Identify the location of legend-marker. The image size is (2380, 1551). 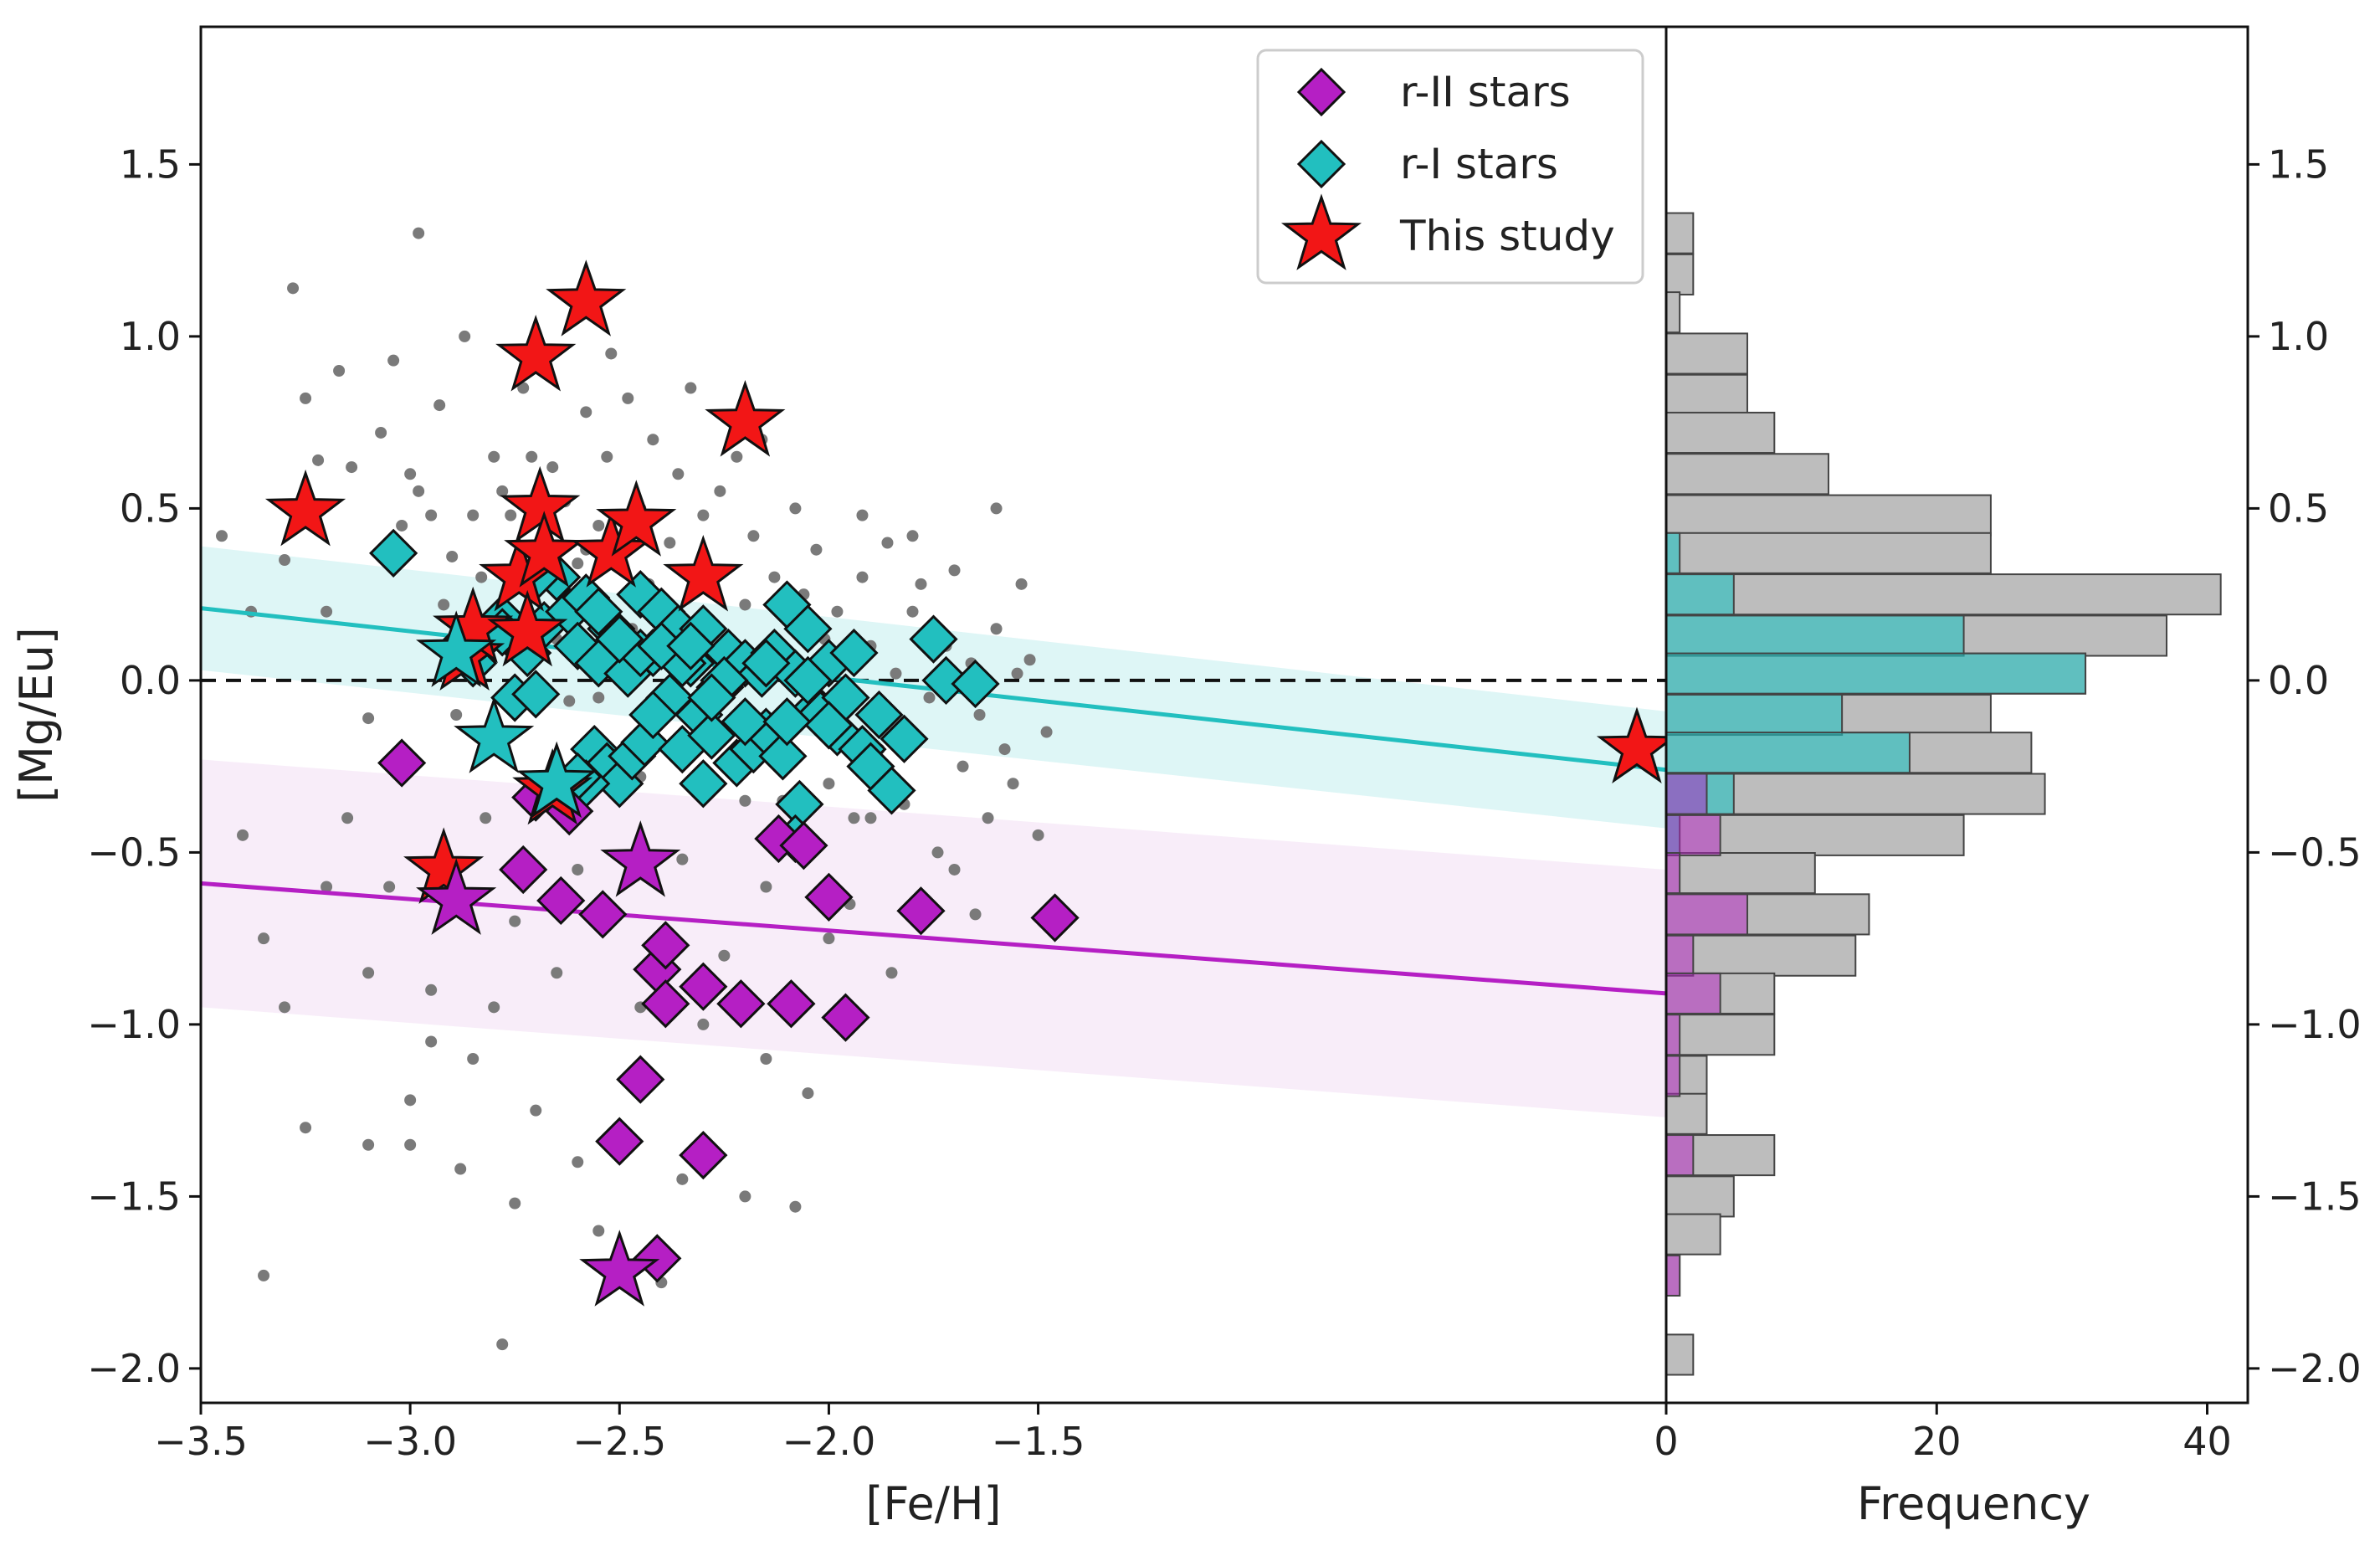
(1321, 164).